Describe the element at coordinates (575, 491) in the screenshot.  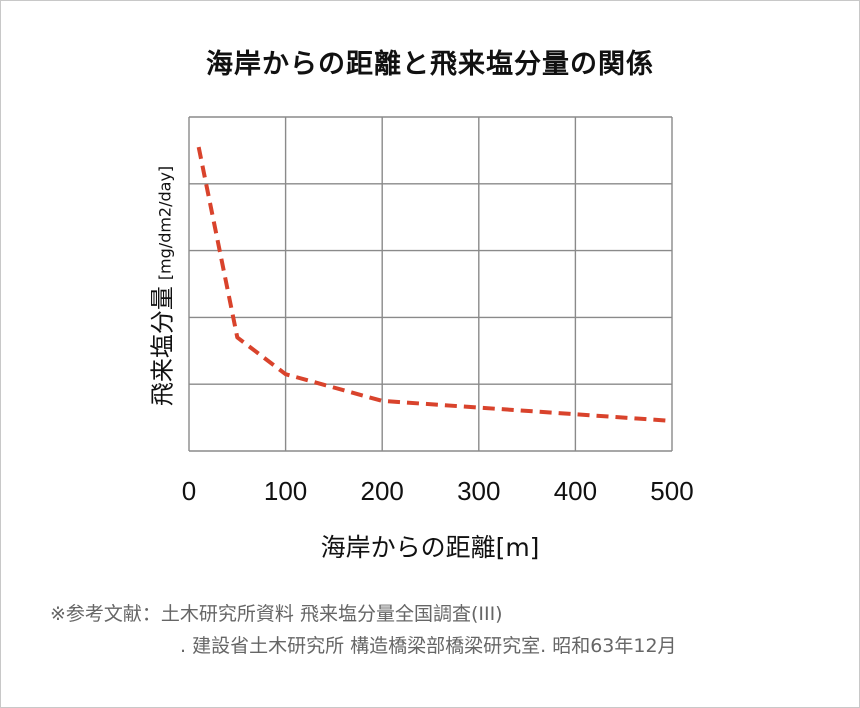
I see `x-tick-label: 400` at that location.